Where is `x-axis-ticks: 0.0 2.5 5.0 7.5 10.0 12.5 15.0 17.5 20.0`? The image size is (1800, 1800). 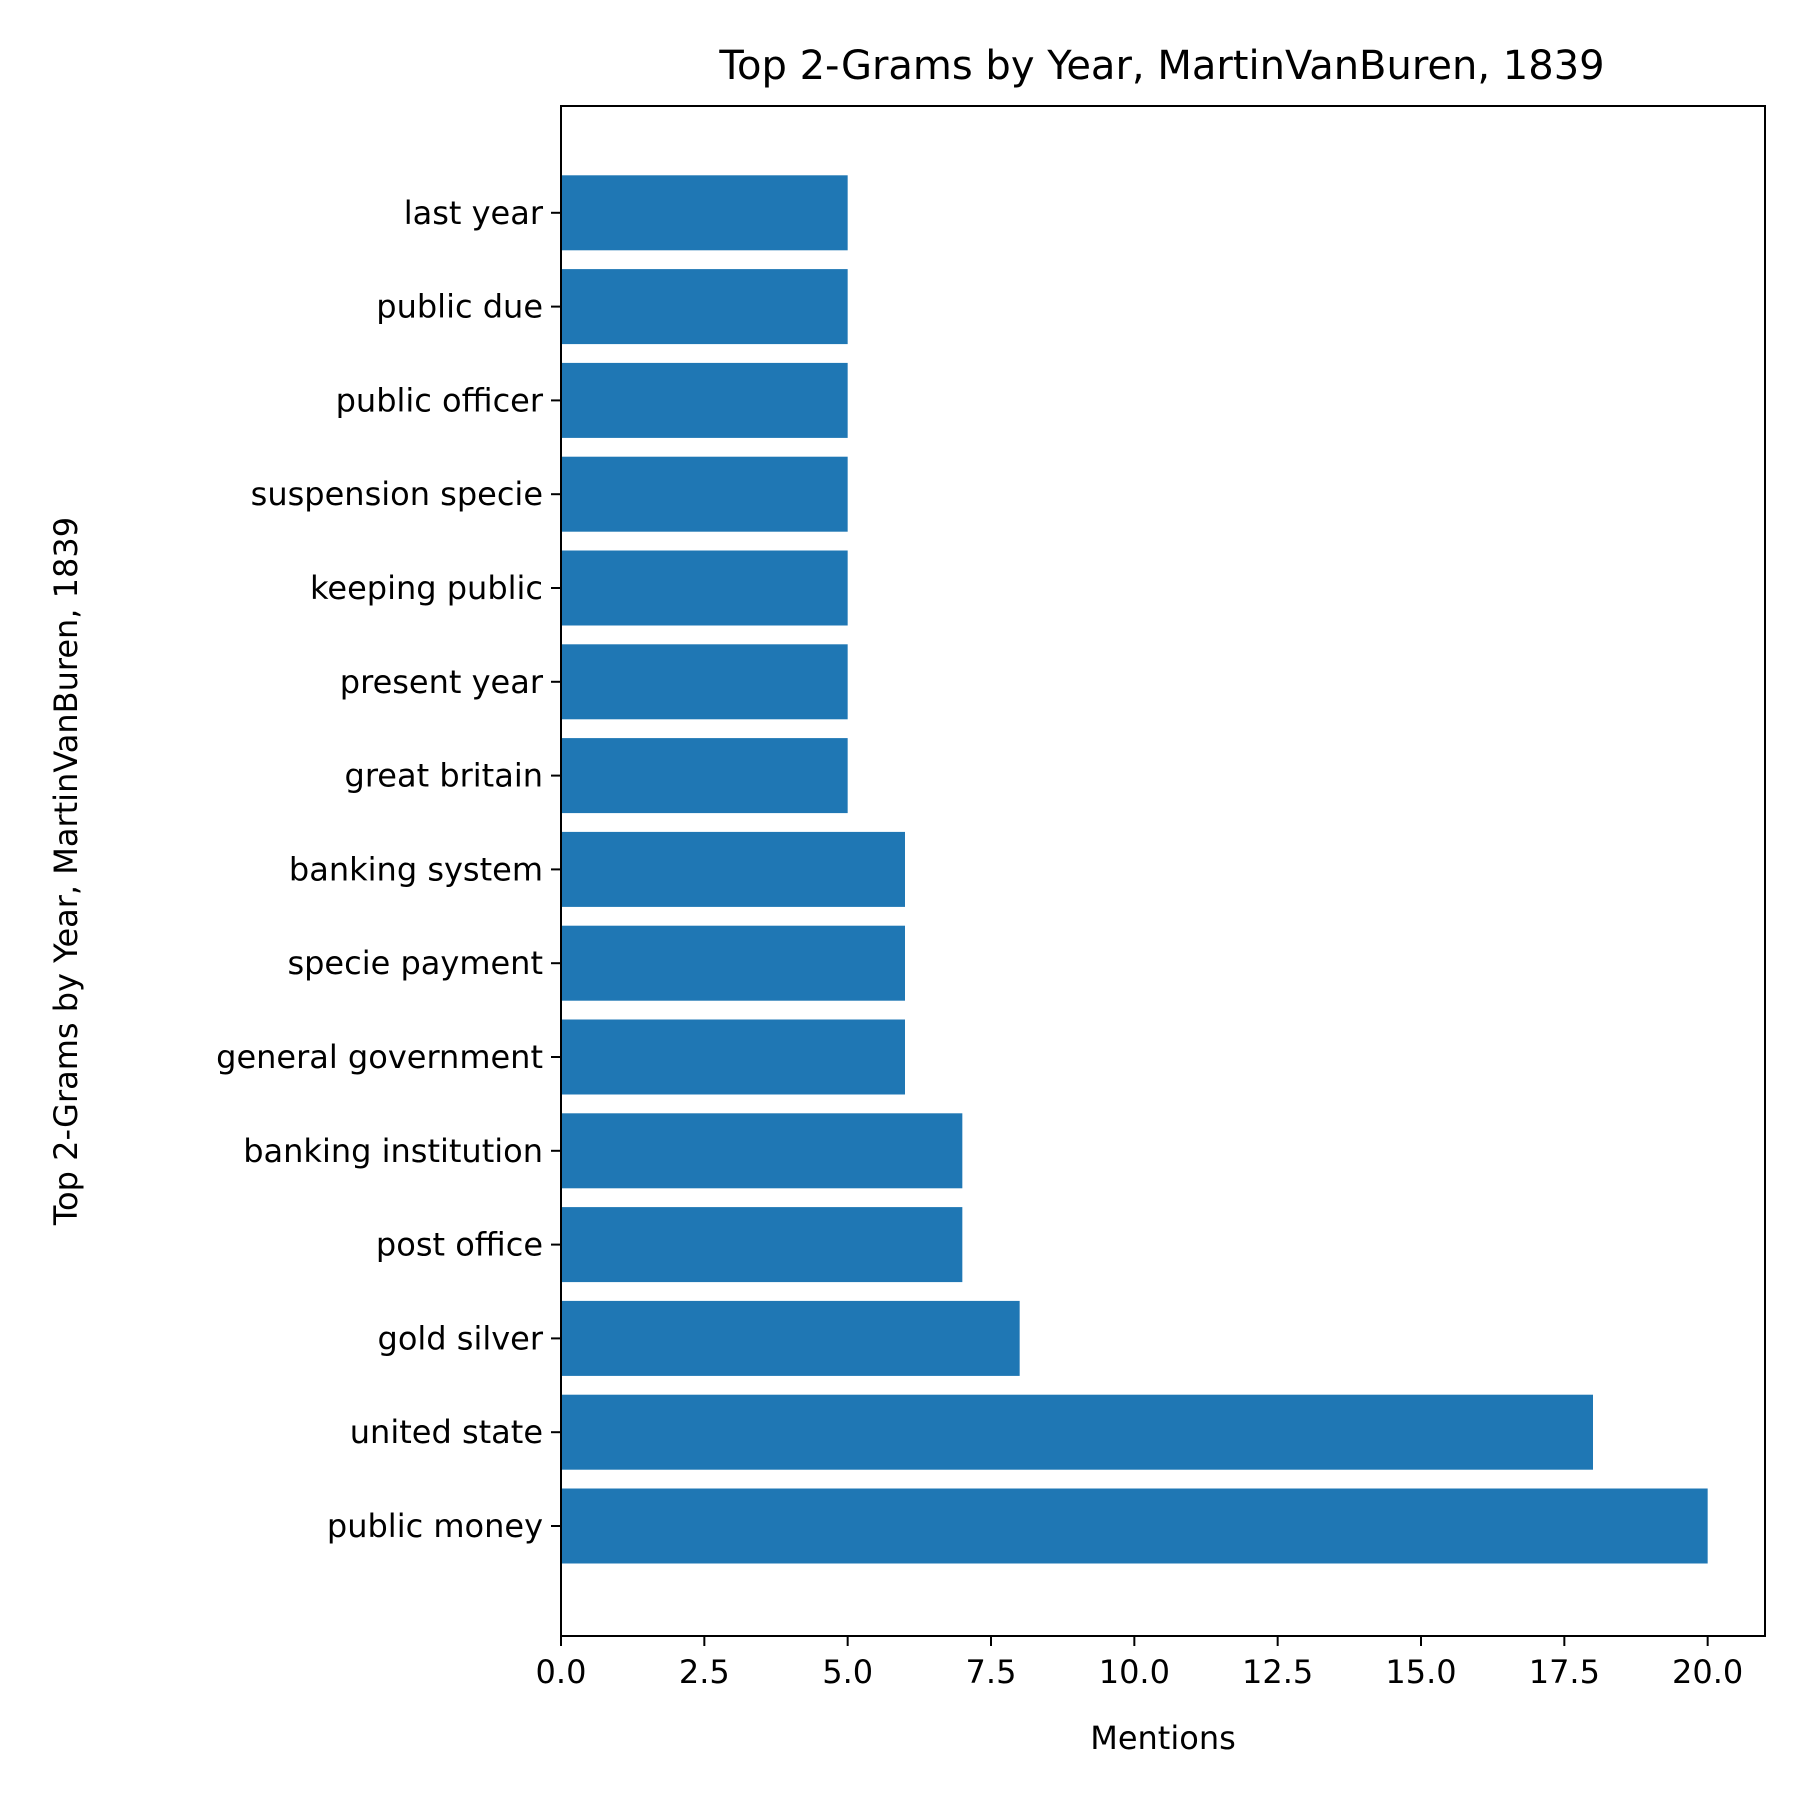
x-axis-ticks: 0.0 2.5 5.0 7.5 10.0 12.5 15.0 17.5 20.0 is located at coordinates (1139, 1663).